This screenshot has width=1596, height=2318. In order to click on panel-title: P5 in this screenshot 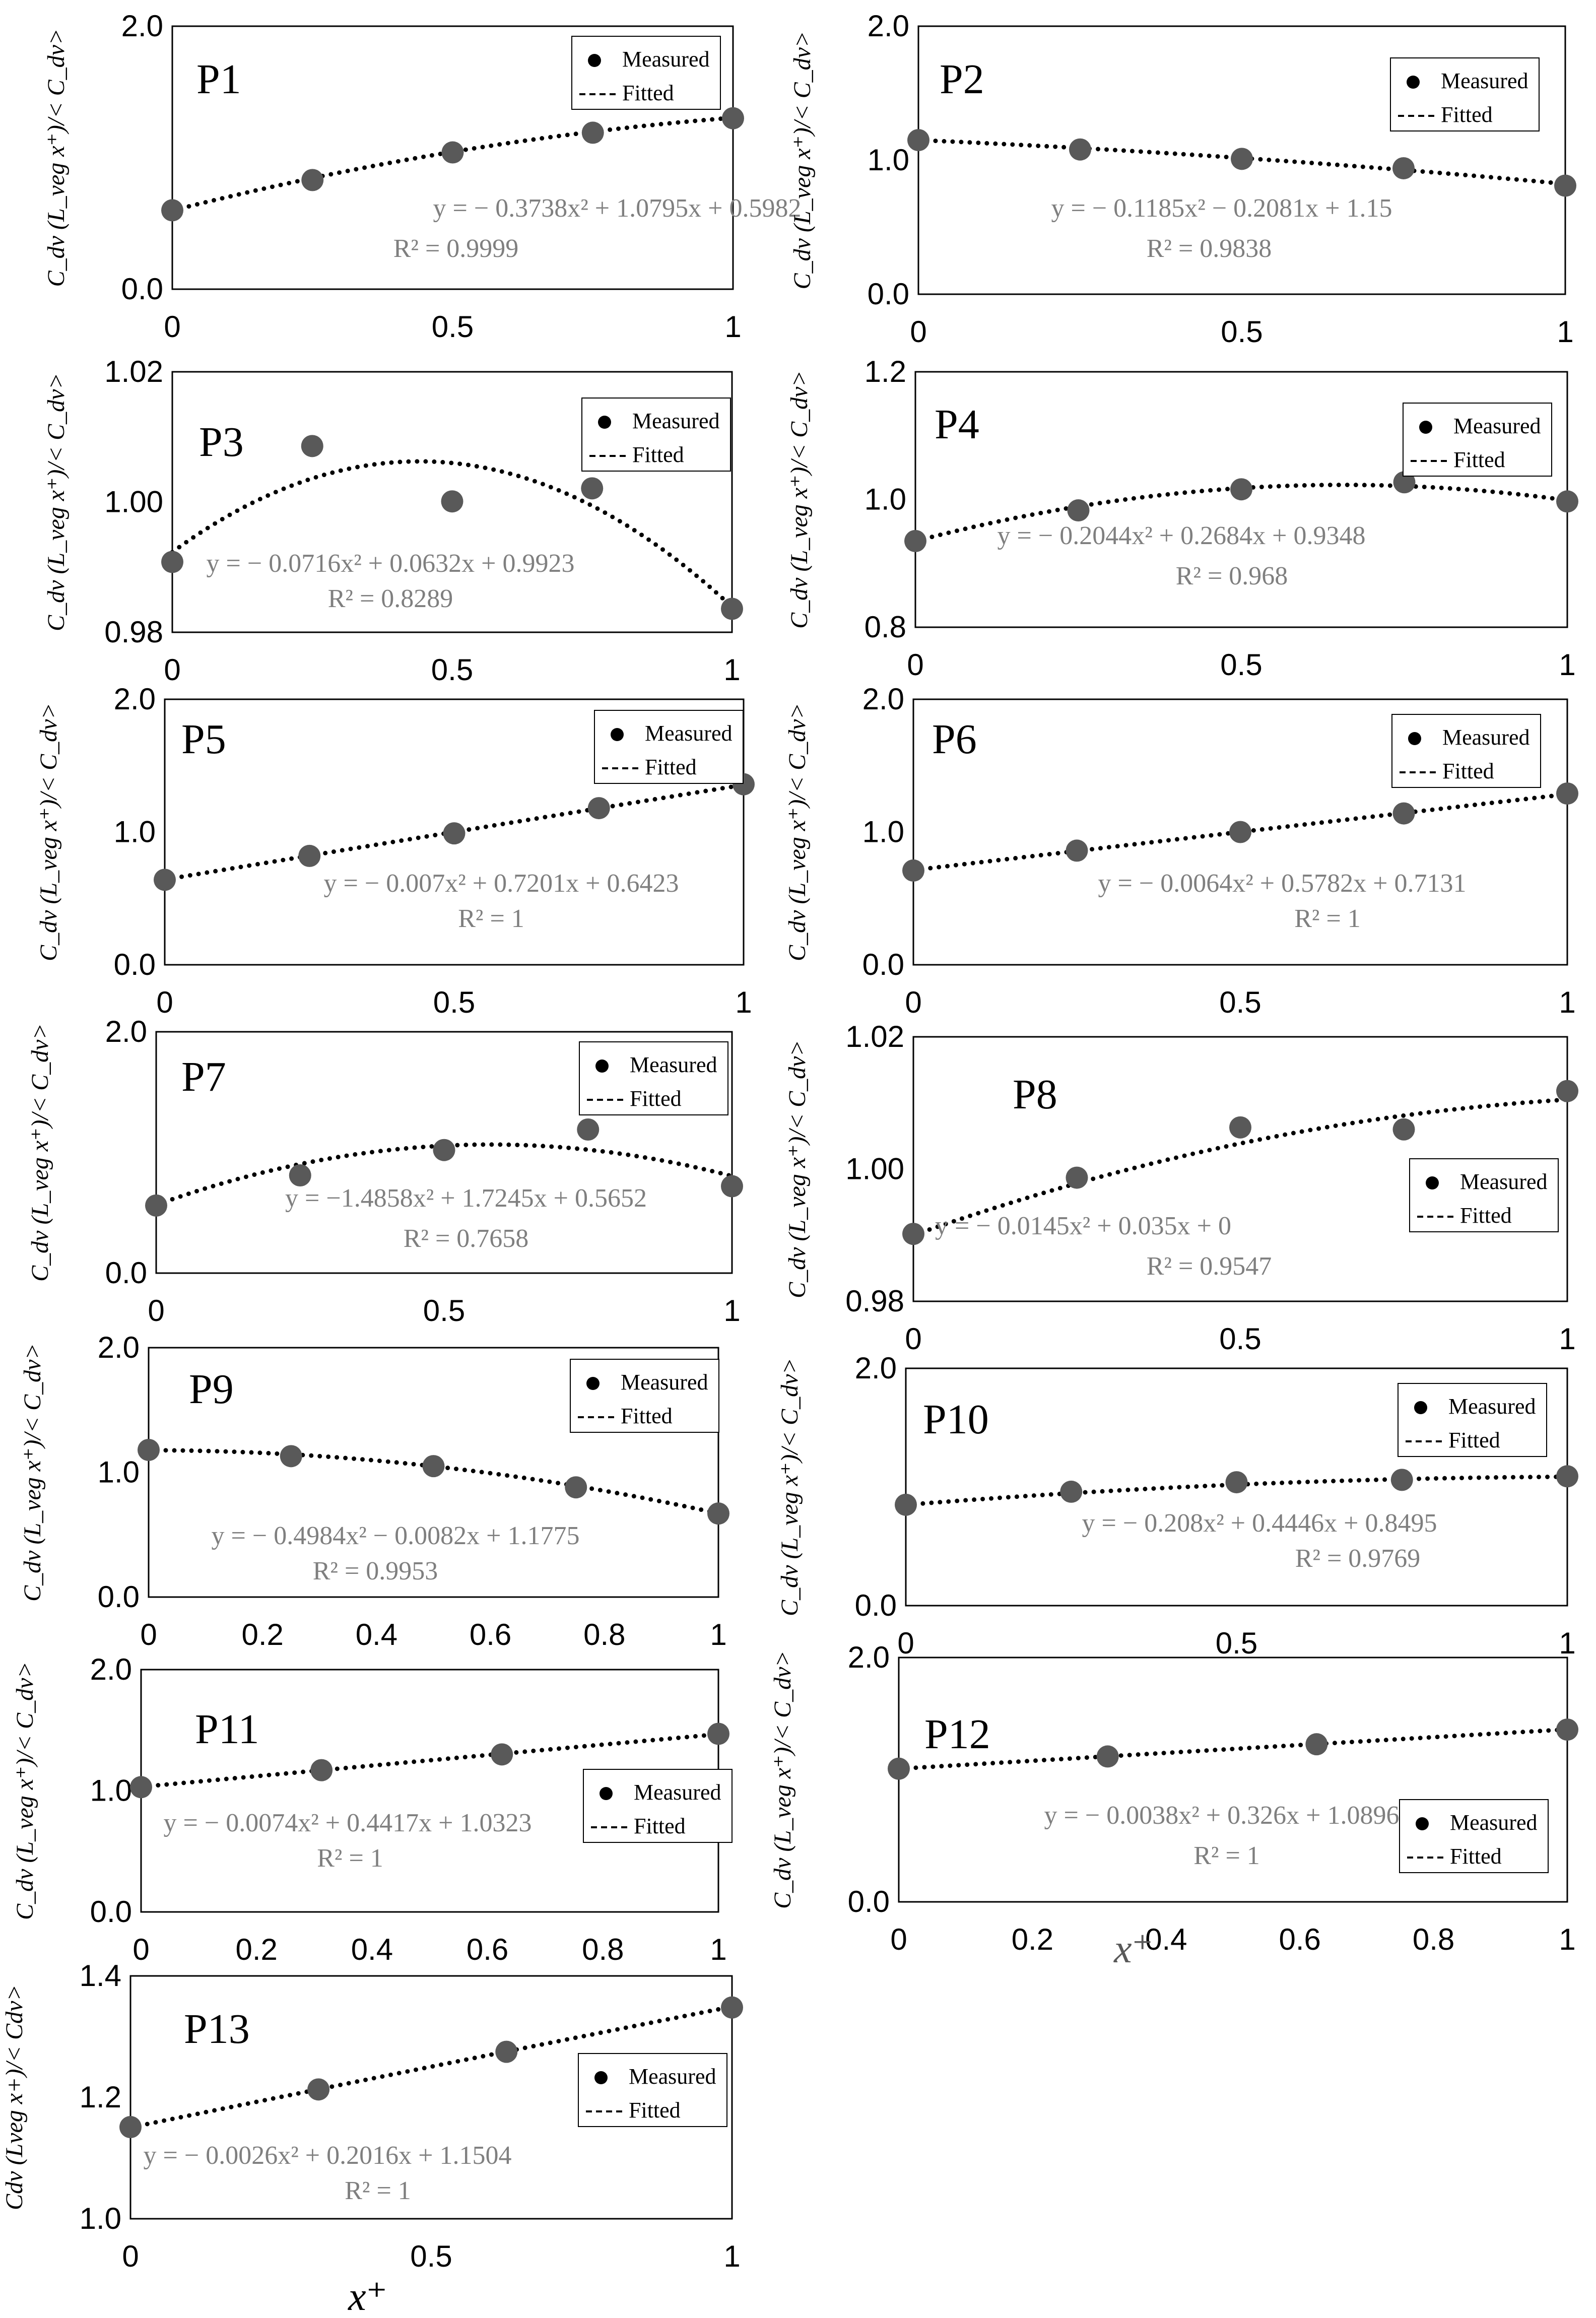, I will do `click(203, 740)`.